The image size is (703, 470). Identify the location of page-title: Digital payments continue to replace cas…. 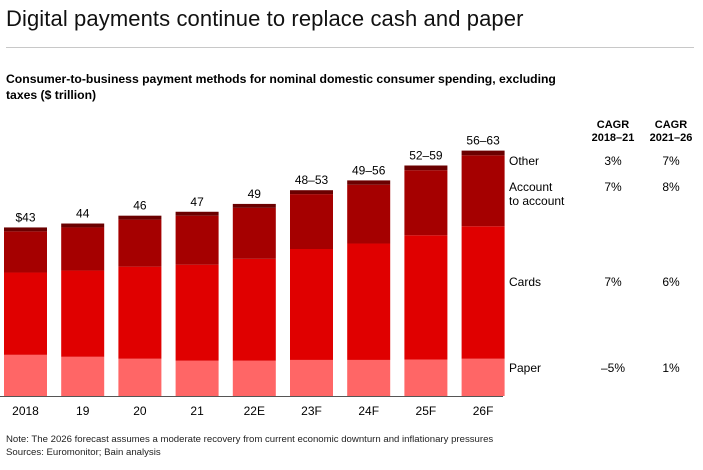
(265, 18).